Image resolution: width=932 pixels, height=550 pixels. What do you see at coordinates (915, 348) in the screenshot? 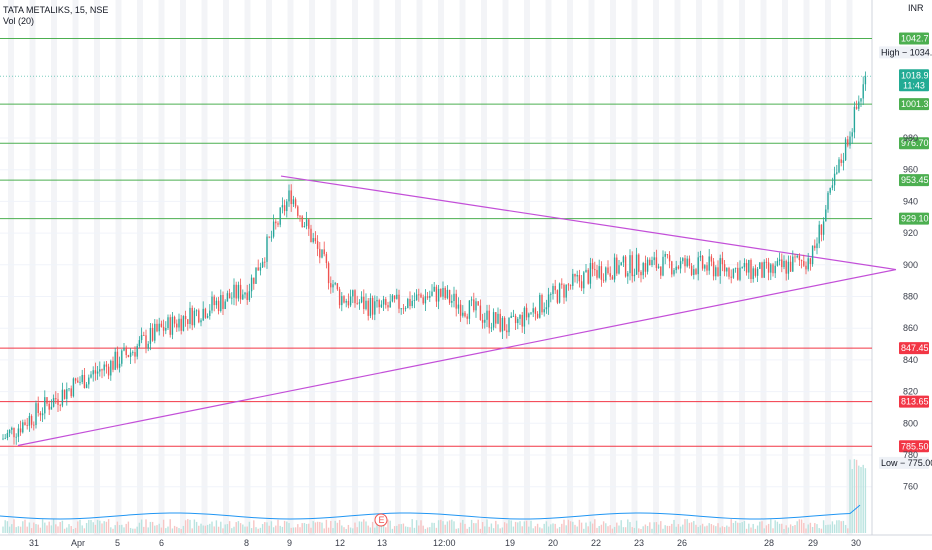
I see `support-level-tag-label: 847.45` at bounding box center [915, 348].